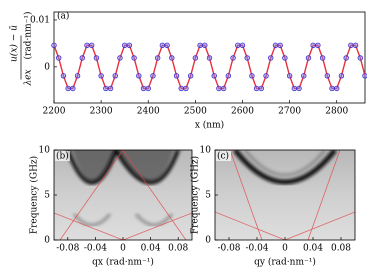  What do you see at coordinates (209, 125) in the screenshot?
I see `x-axis-label: x (nm)` at bounding box center [209, 125].